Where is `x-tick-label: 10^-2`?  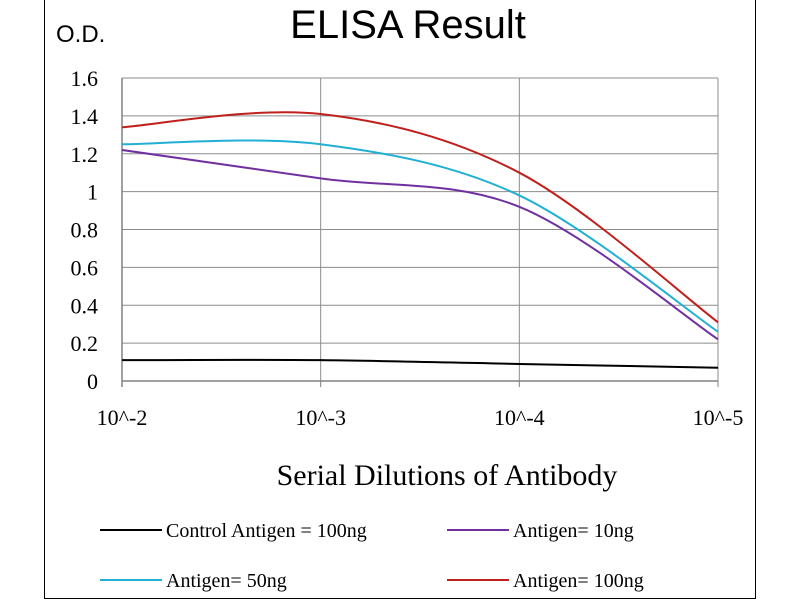 x-tick-label: 10^-2 is located at coordinates (122, 417).